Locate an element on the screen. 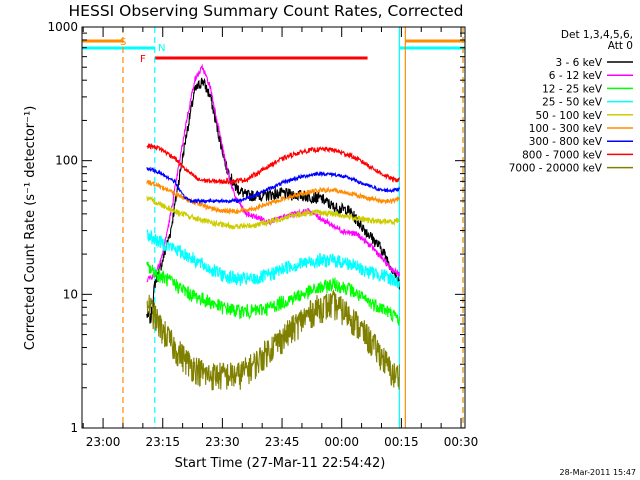  legend-label: 50 - 100 keV is located at coordinates (568, 116).